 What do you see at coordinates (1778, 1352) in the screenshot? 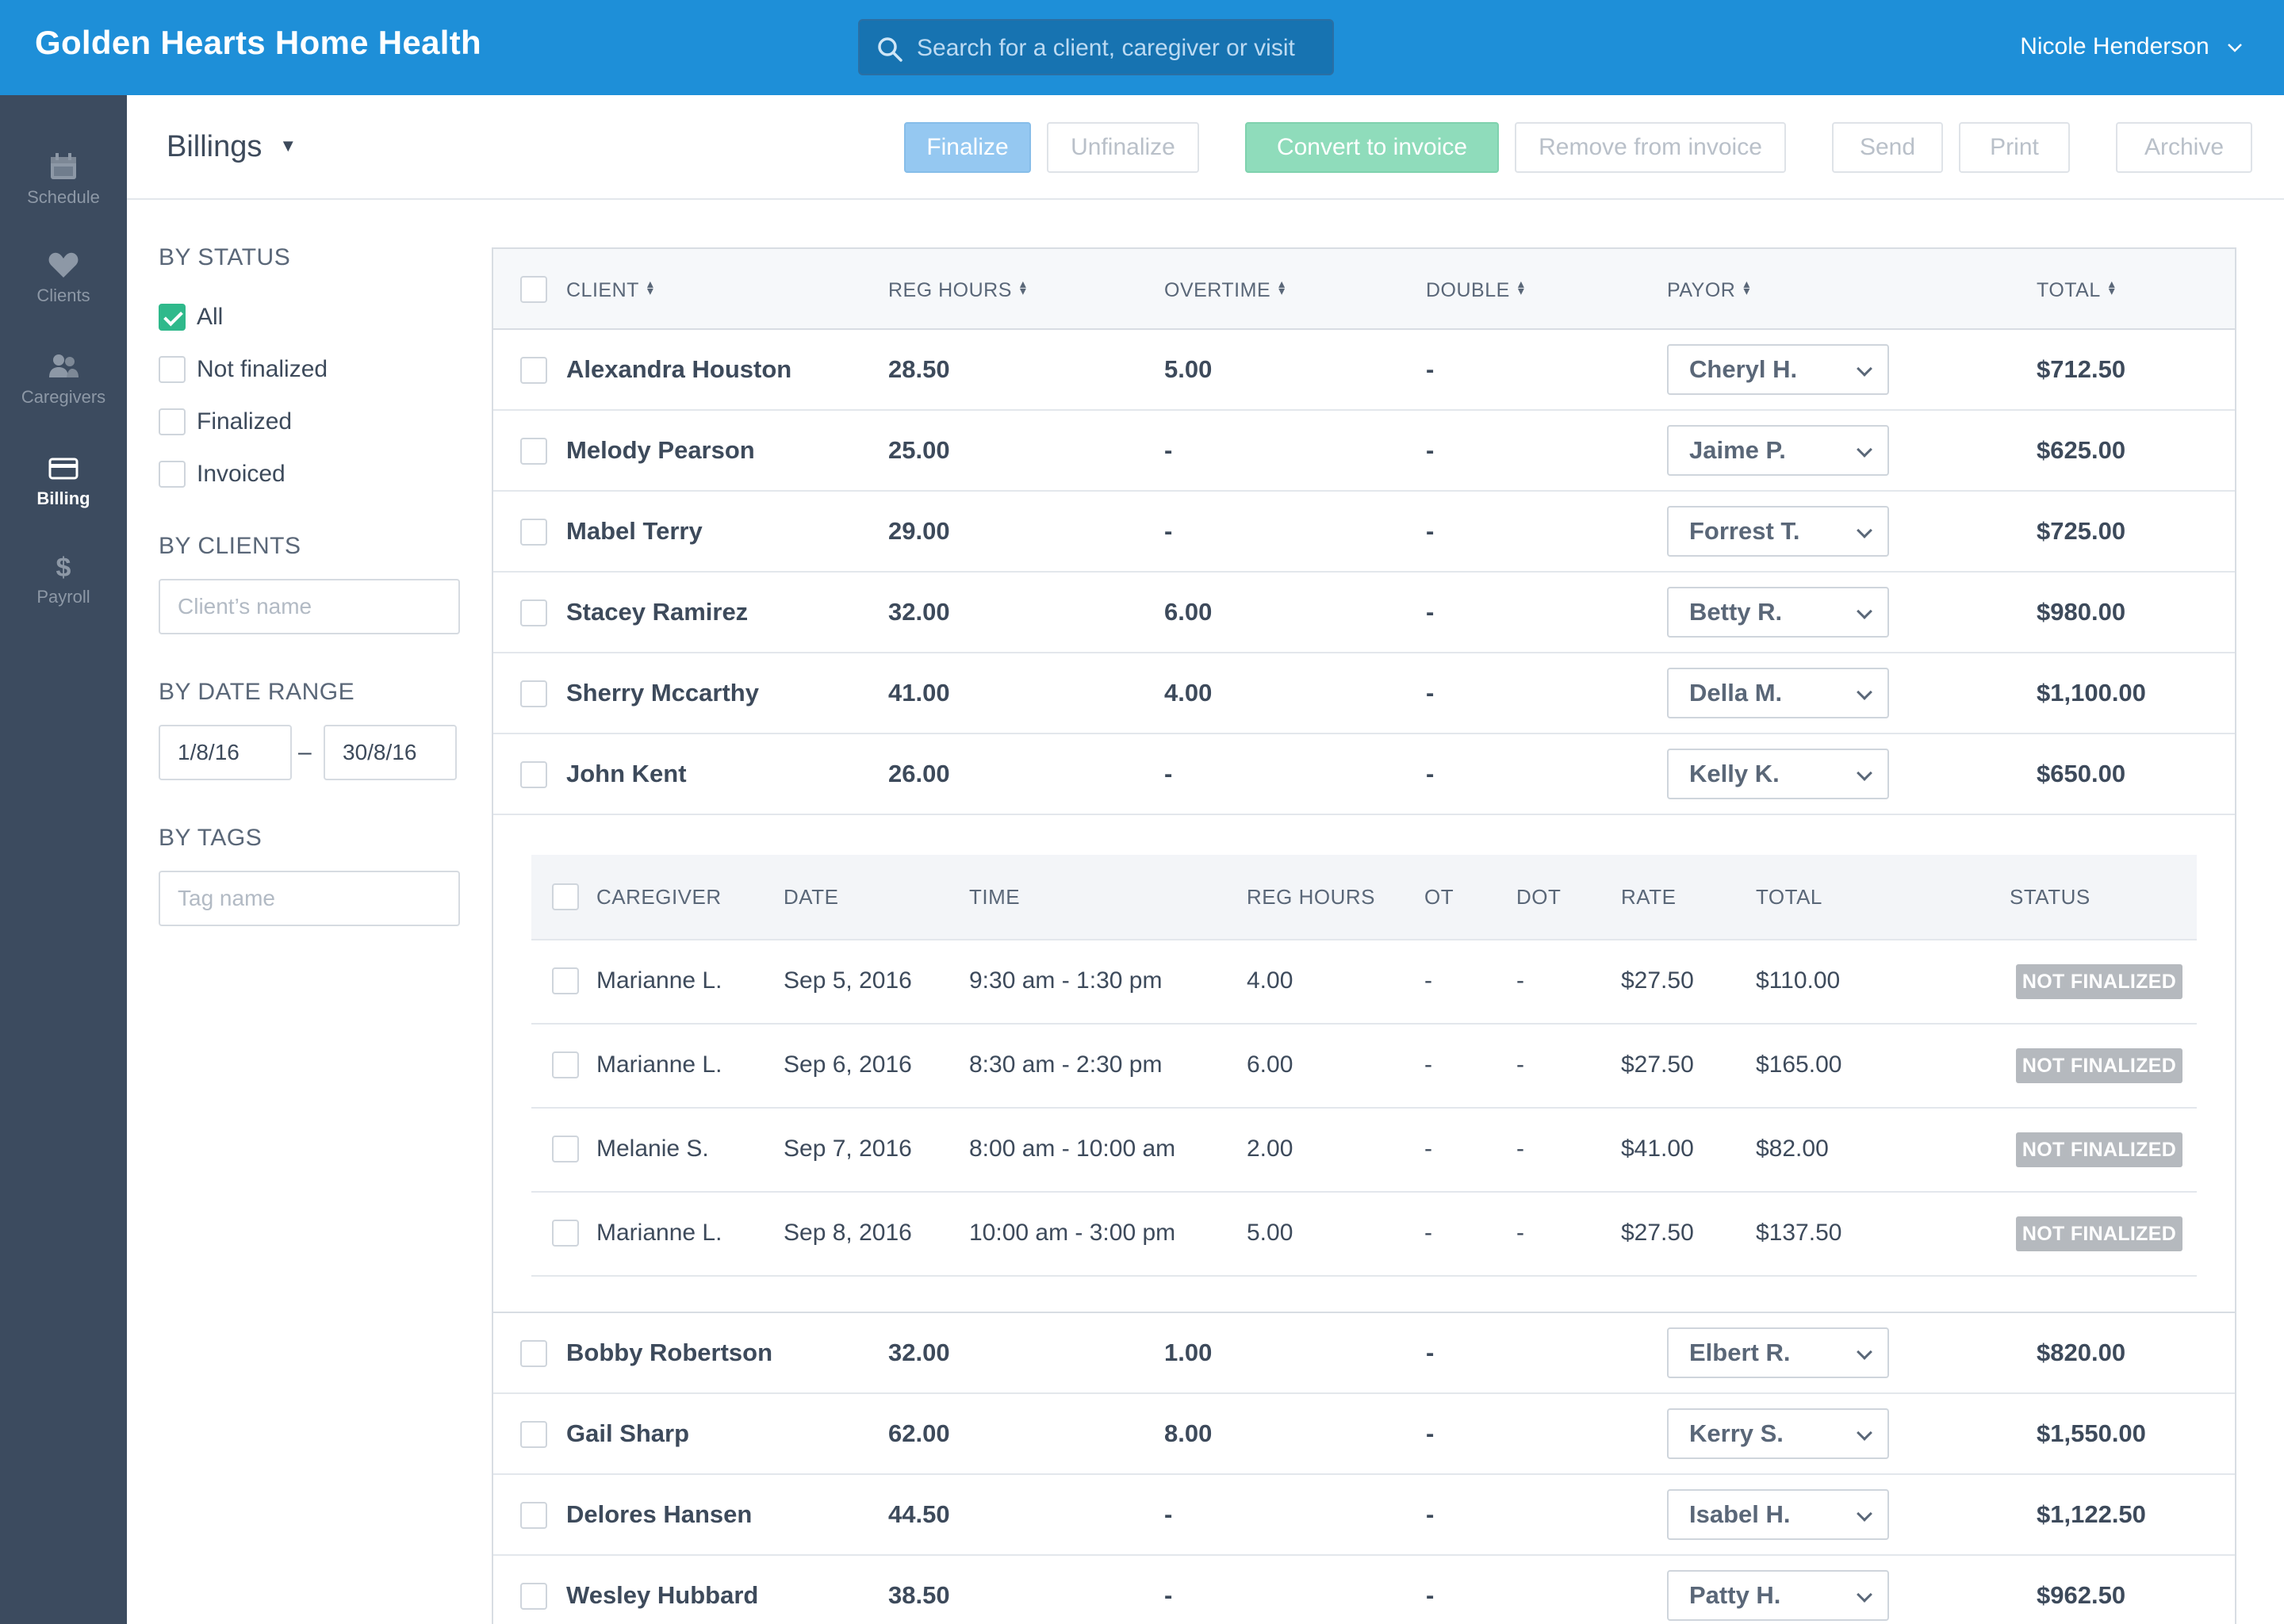
I see `payor-select: Elbert R.` at bounding box center [1778, 1352].